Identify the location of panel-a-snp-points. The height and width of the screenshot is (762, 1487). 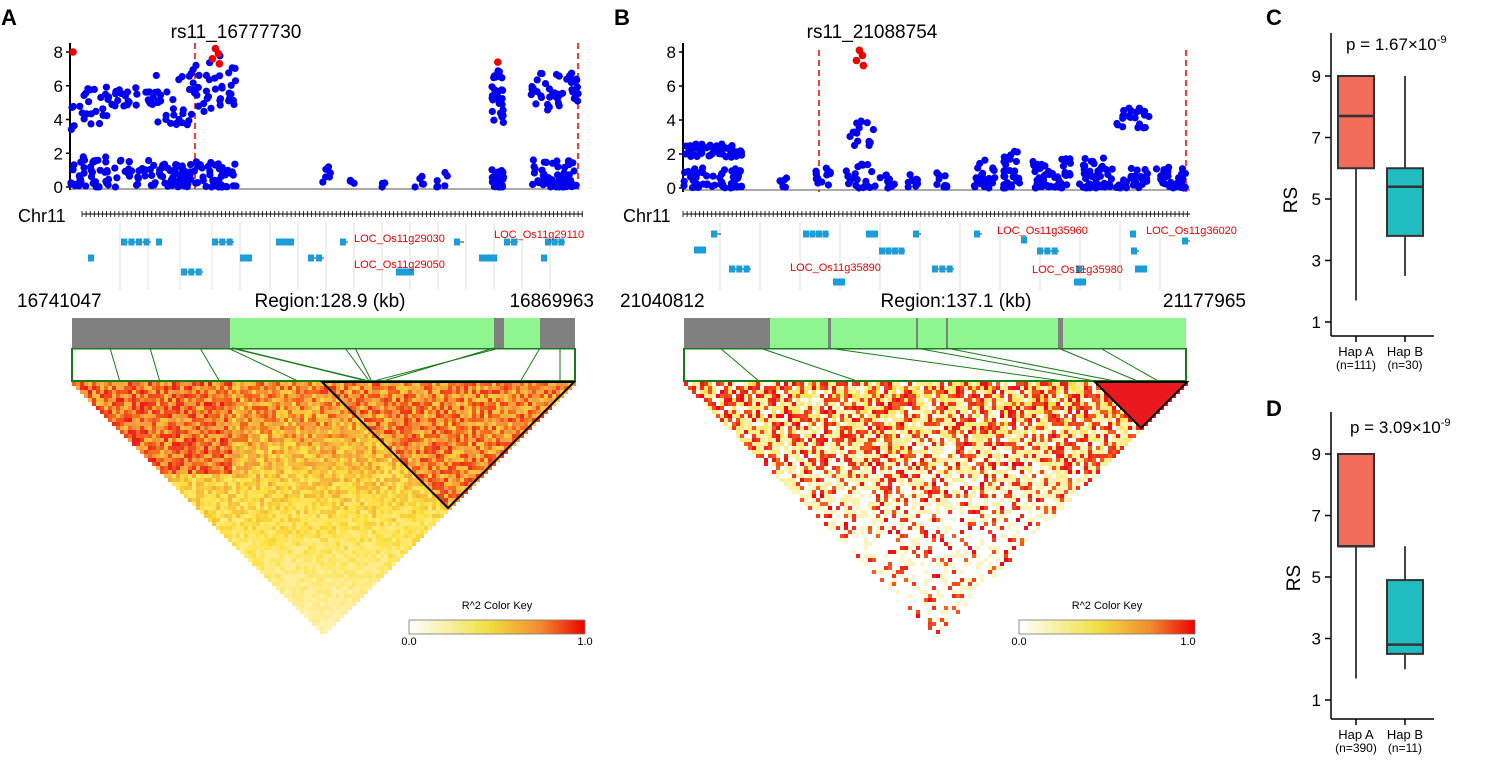
(324, 117).